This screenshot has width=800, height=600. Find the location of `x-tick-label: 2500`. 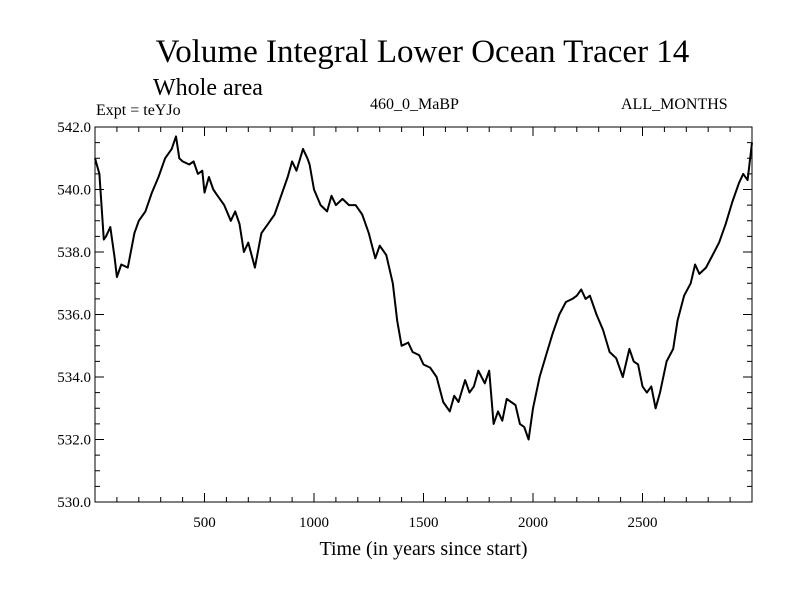

x-tick-label: 2500 is located at coordinates (643, 523).